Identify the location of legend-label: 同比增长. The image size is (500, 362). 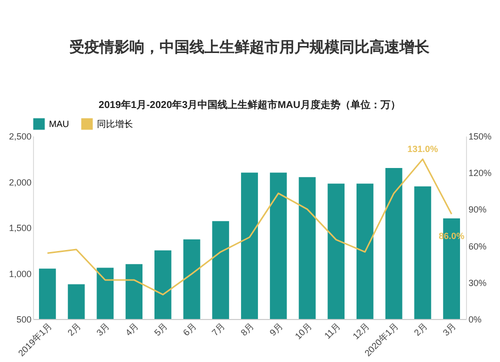
(115, 124).